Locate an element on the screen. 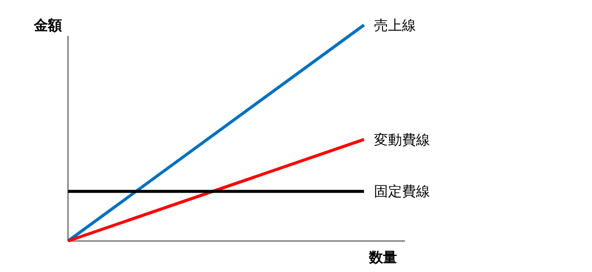 This screenshot has height=272, width=592. series-label: 変動費線 is located at coordinates (402, 140).